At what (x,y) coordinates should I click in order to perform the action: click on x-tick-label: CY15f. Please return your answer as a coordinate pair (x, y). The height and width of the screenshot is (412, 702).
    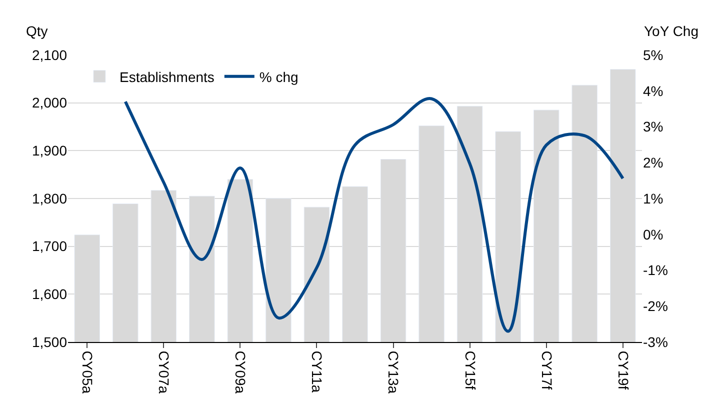
    Looking at the image, I should click on (470, 370).